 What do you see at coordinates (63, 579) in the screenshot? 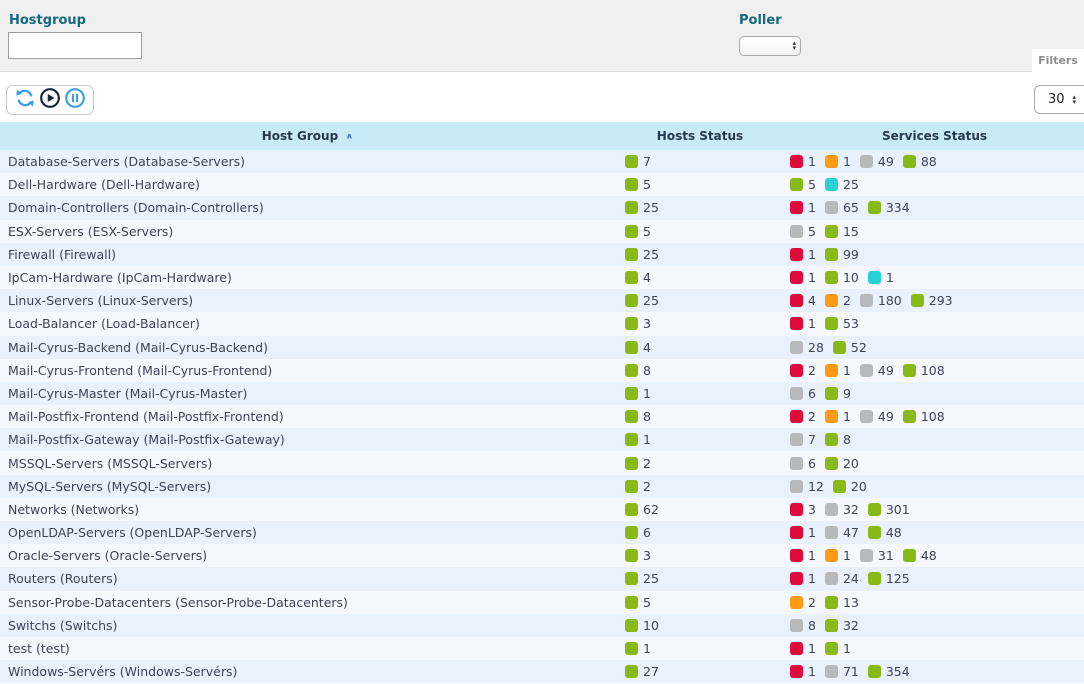
I see `hostgroup-name: Routers (Routers)` at bounding box center [63, 579].